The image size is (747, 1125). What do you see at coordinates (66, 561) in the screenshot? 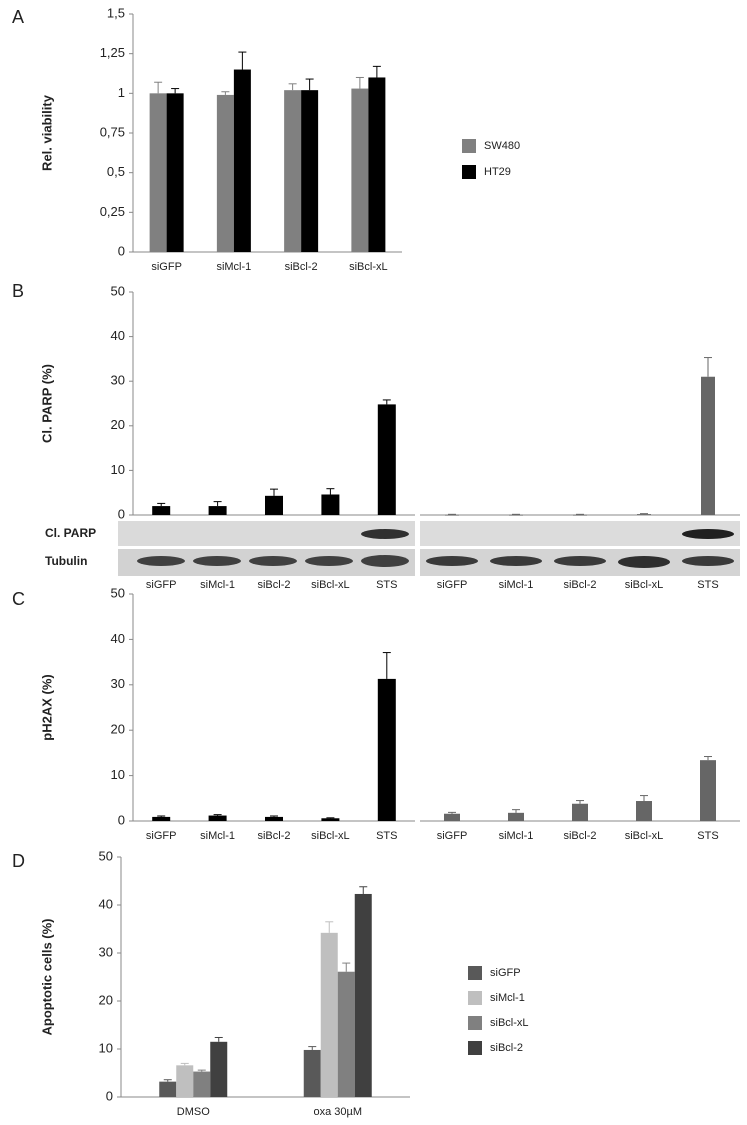
I see `blot-label: Tubulin` at bounding box center [66, 561].